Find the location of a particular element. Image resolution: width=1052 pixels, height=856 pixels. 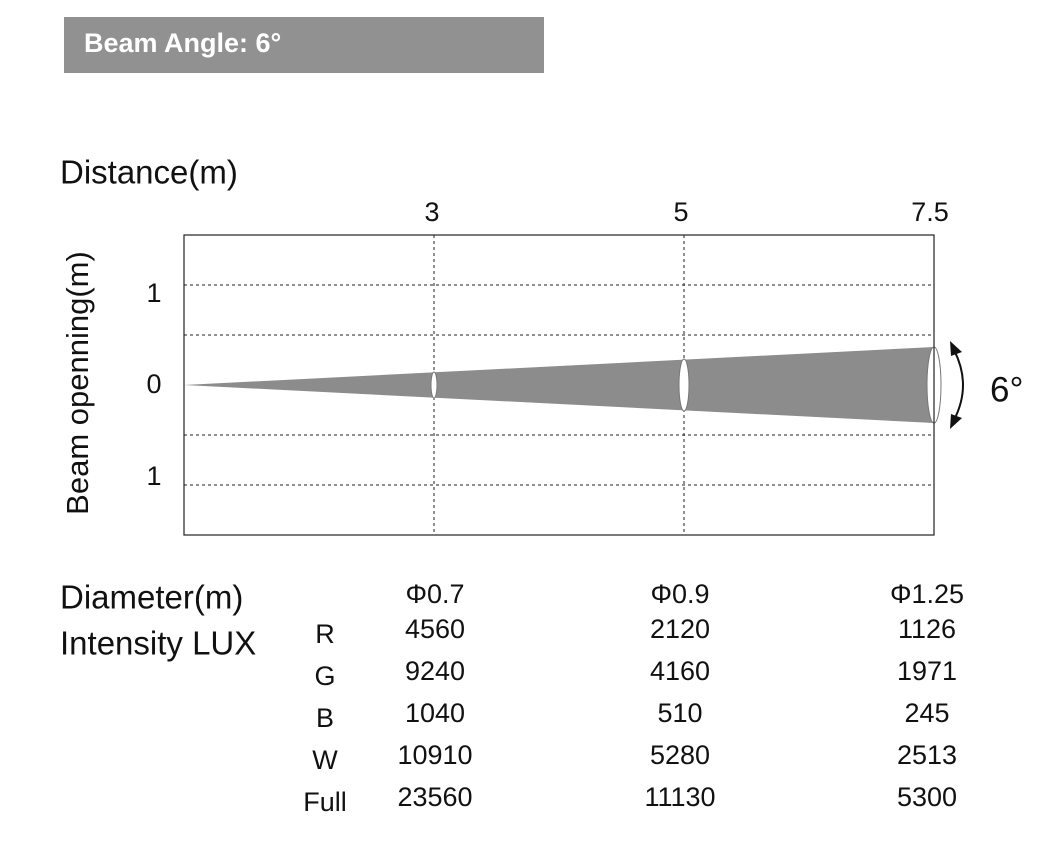

x-tick-label: 5 is located at coordinates (680, 212).